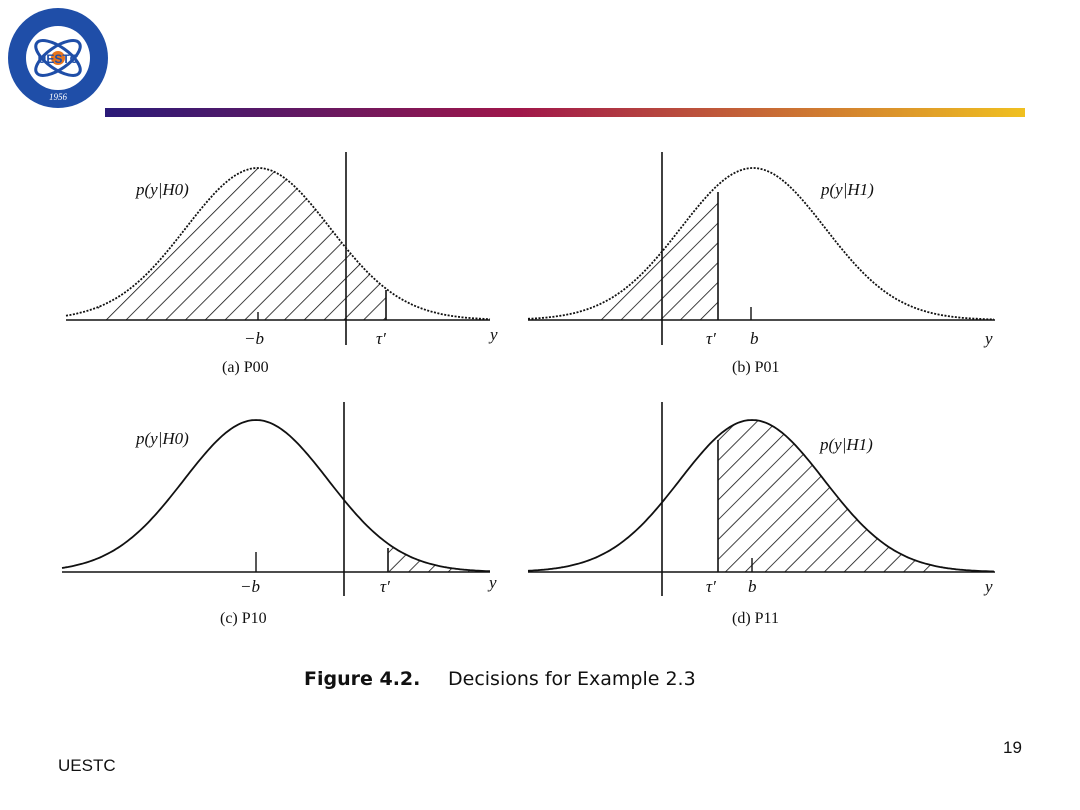 This screenshot has width=1080, height=810. What do you see at coordinates (752, 586) in the screenshot?
I see `panel-d-tick-mean: b` at bounding box center [752, 586].